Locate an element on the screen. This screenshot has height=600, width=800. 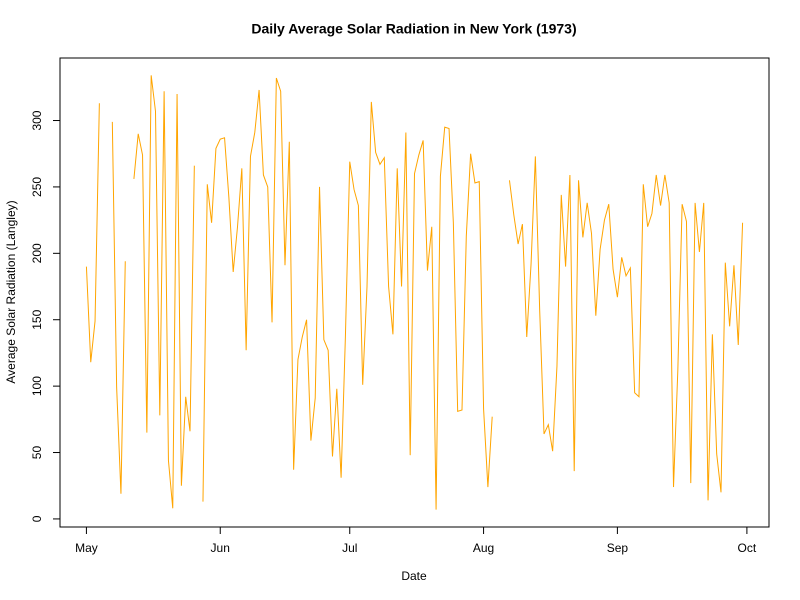
x-tick-label: Jun is located at coordinates (220, 548).